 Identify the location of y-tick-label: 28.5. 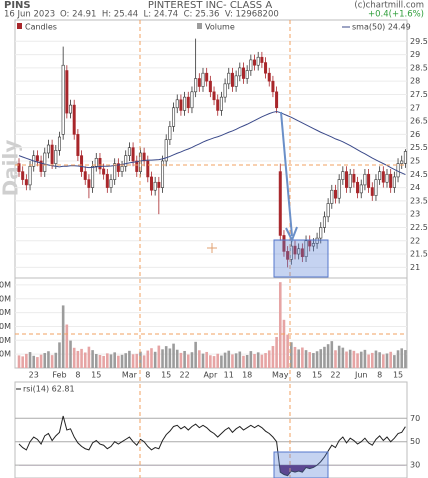
(419, 67).